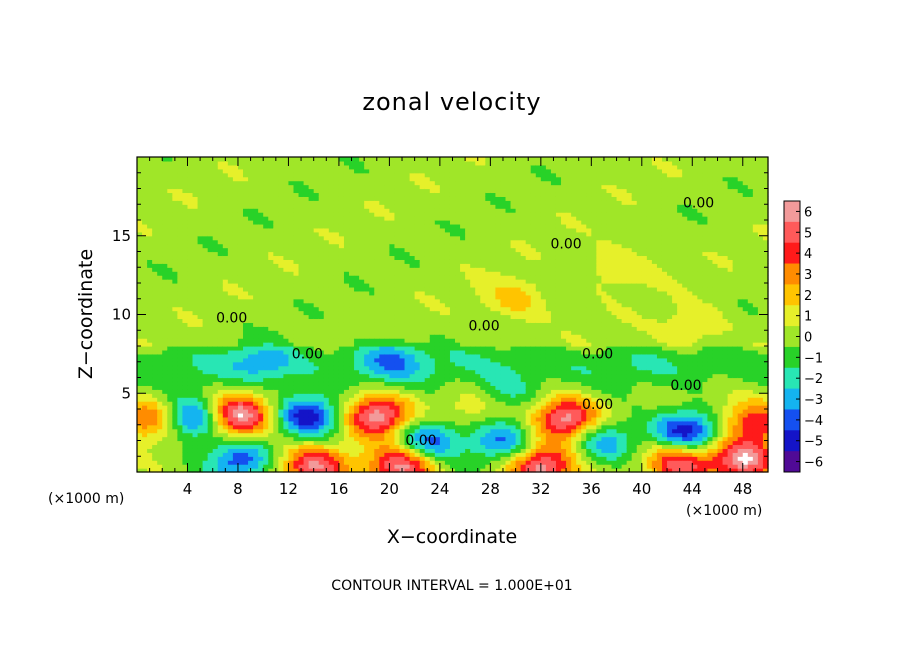  Describe the element at coordinates (808, 296) in the screenshot. I see `colorbar-tick-label: 2` at that location.